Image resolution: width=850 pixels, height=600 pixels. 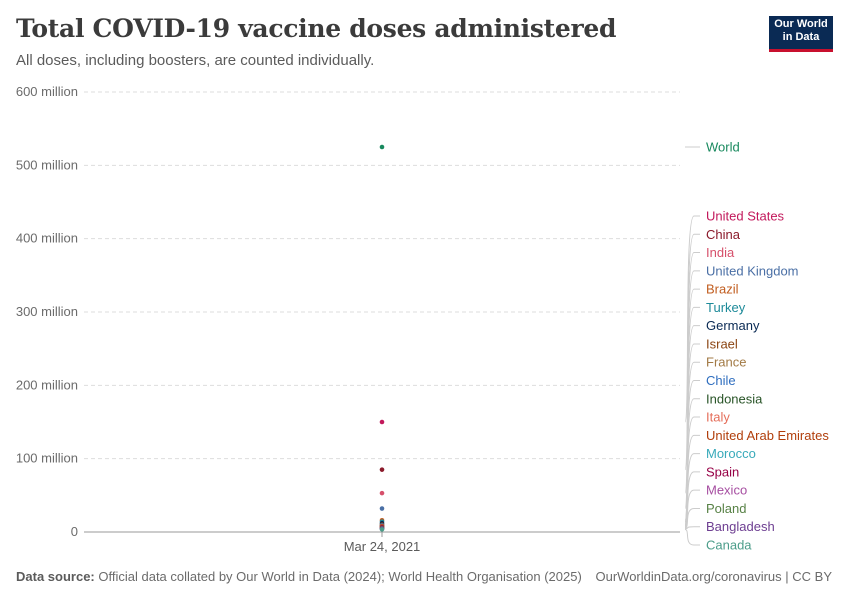 What do you see at coordinates (723, 234) in the screenshot?
I see `legend-label-china: China` at bounding box center [723, 234].